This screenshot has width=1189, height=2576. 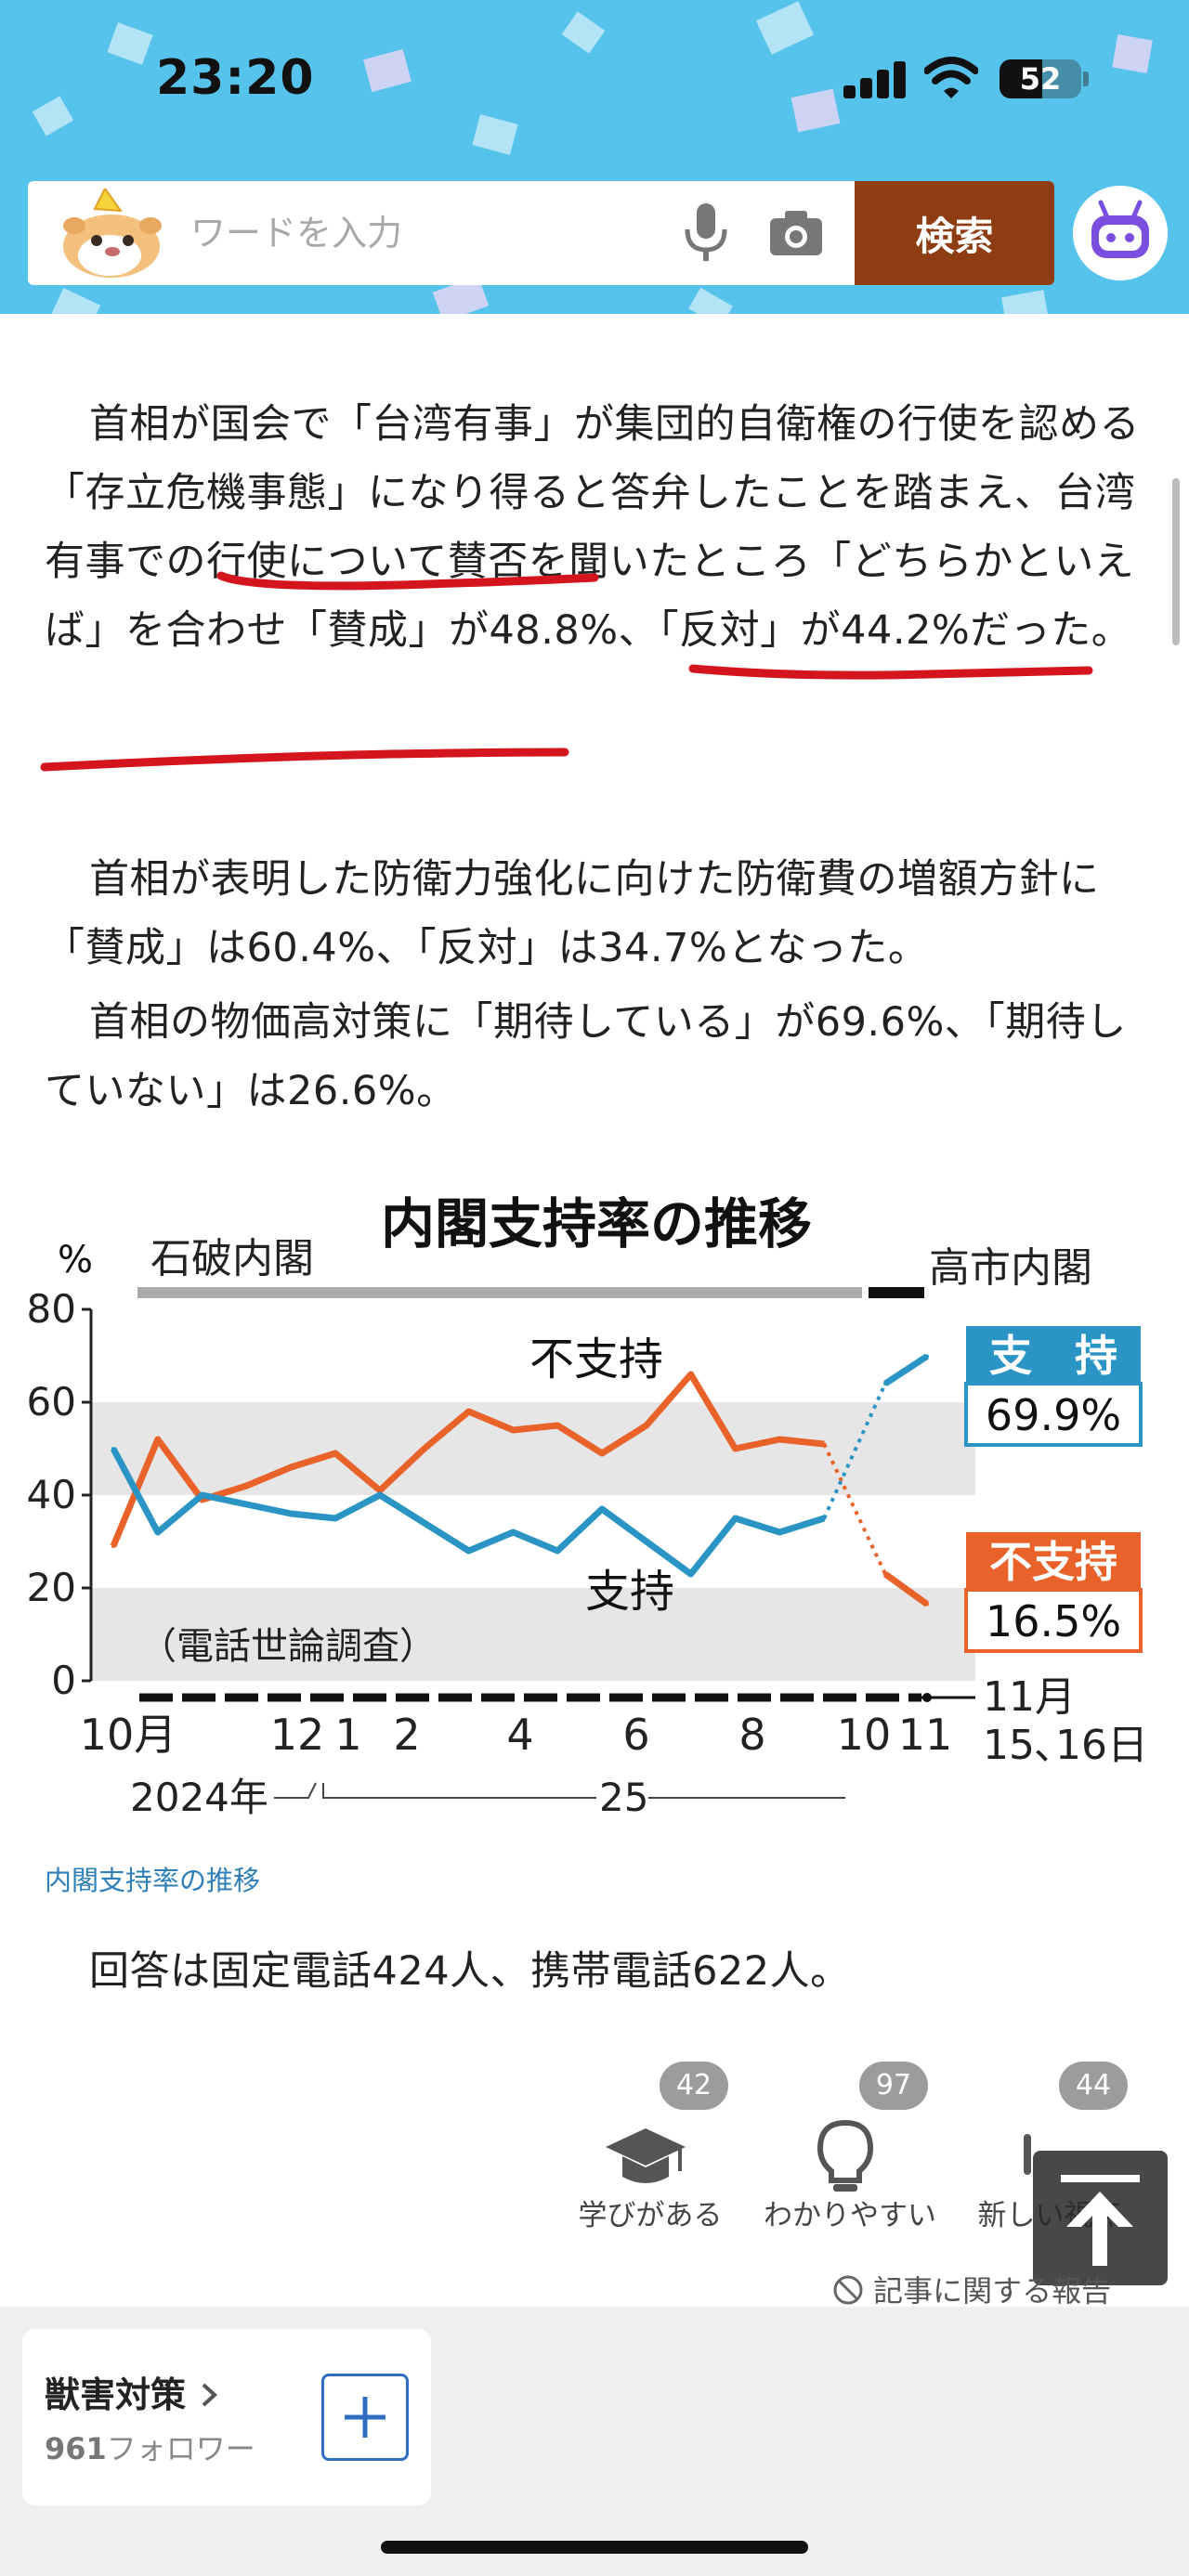 What do you see at coordinates (132, 2391) in the screenshot?
I see `topic-title: 獣害対策` at bounding box center [132, 2391].